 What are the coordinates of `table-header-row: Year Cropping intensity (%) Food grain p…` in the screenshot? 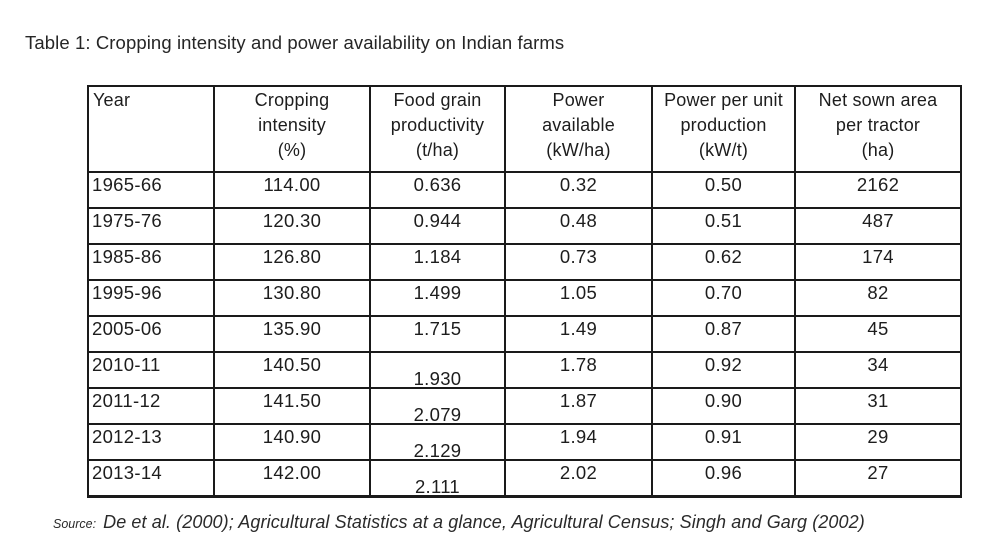 It's located at (524, 129).